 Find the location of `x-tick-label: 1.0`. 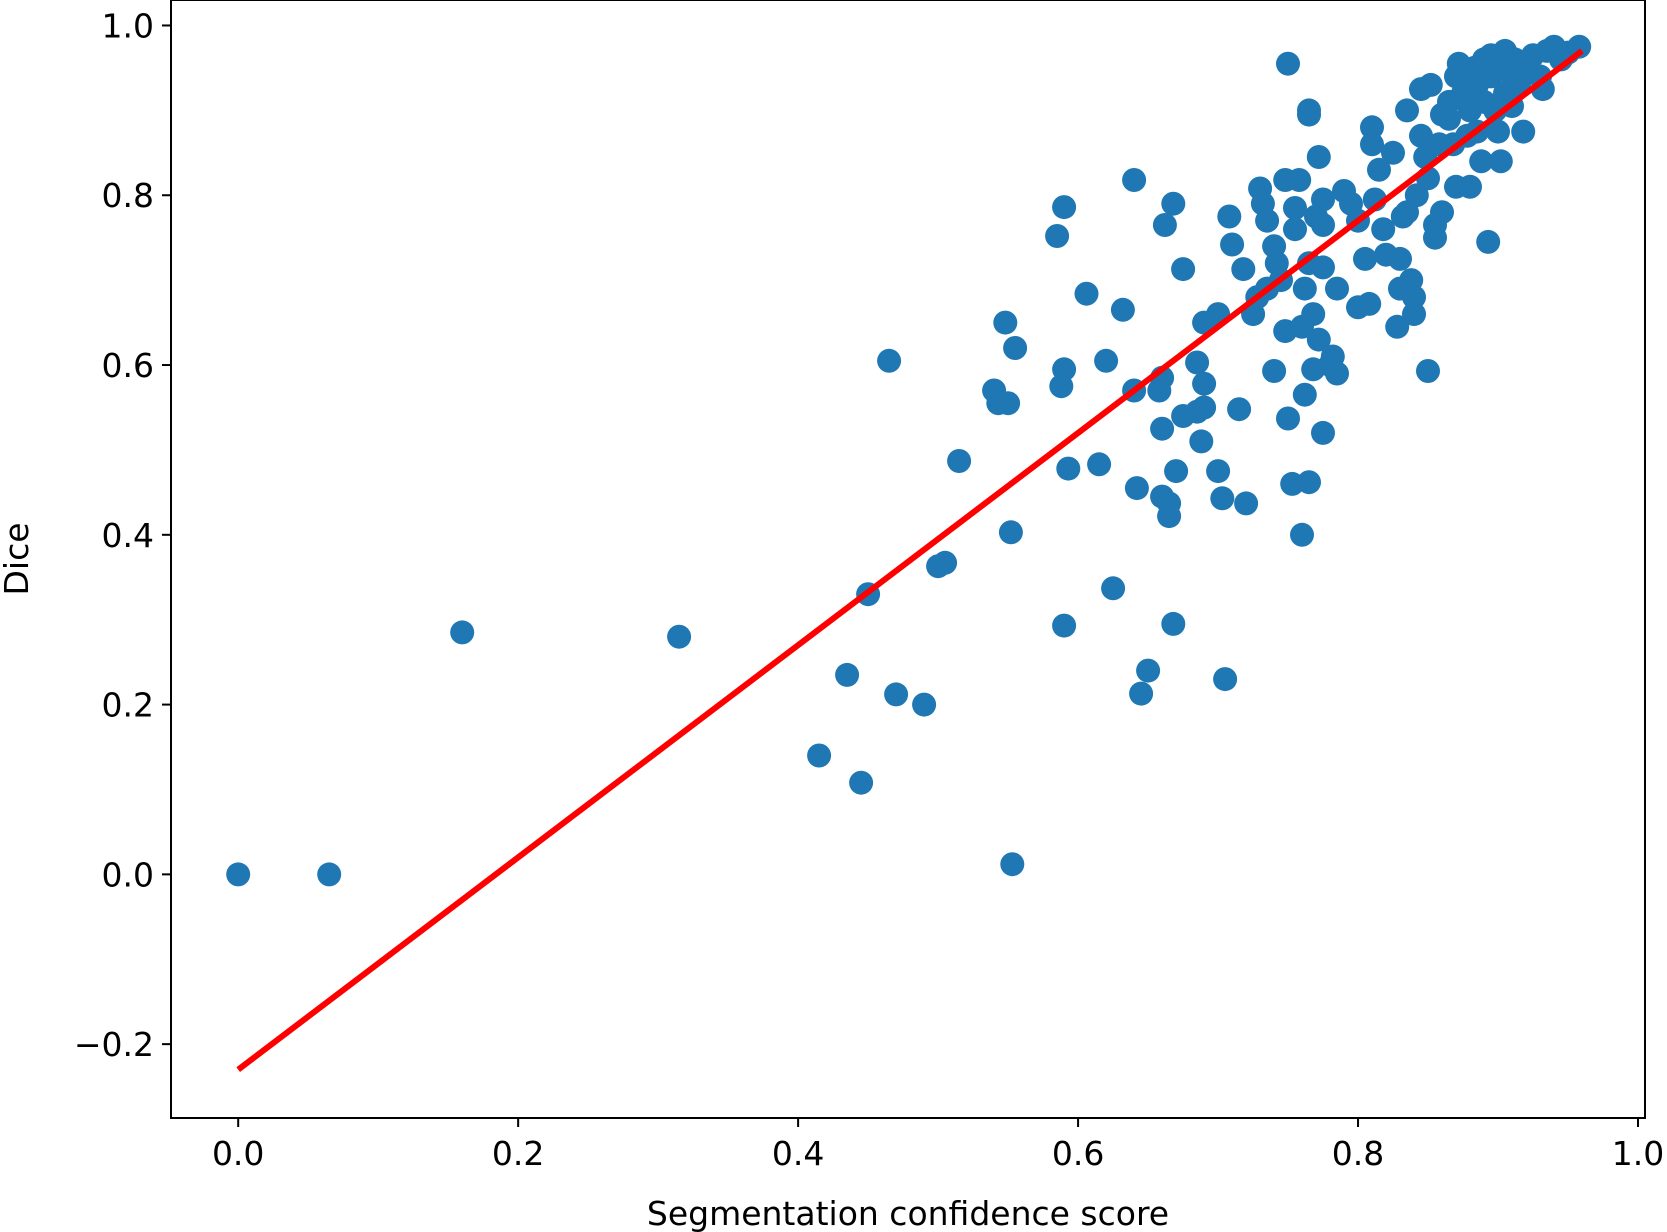

x-tick-label: 1.0 is located at coordinates (1638, 1153).